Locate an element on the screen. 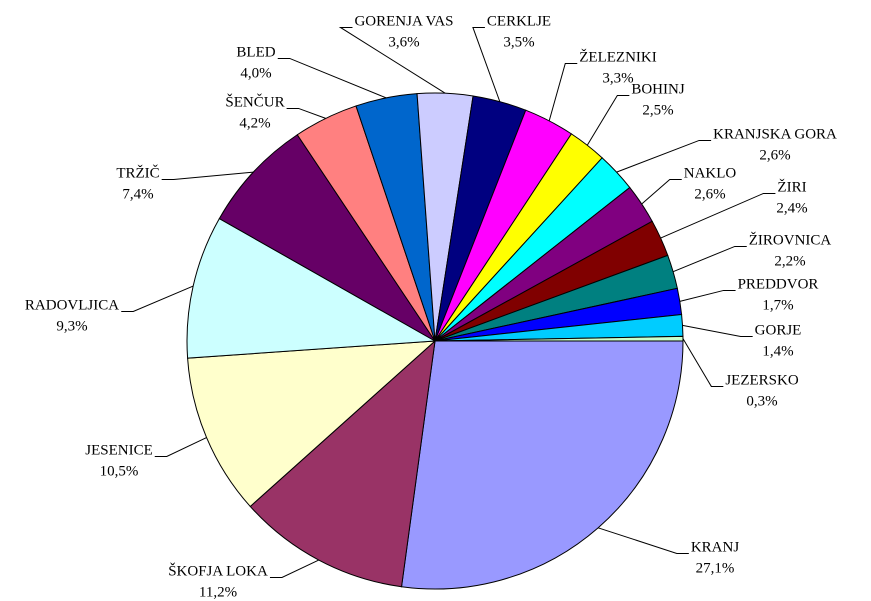  slice-value-label: 9,3% is located at coordinates (71, 326).